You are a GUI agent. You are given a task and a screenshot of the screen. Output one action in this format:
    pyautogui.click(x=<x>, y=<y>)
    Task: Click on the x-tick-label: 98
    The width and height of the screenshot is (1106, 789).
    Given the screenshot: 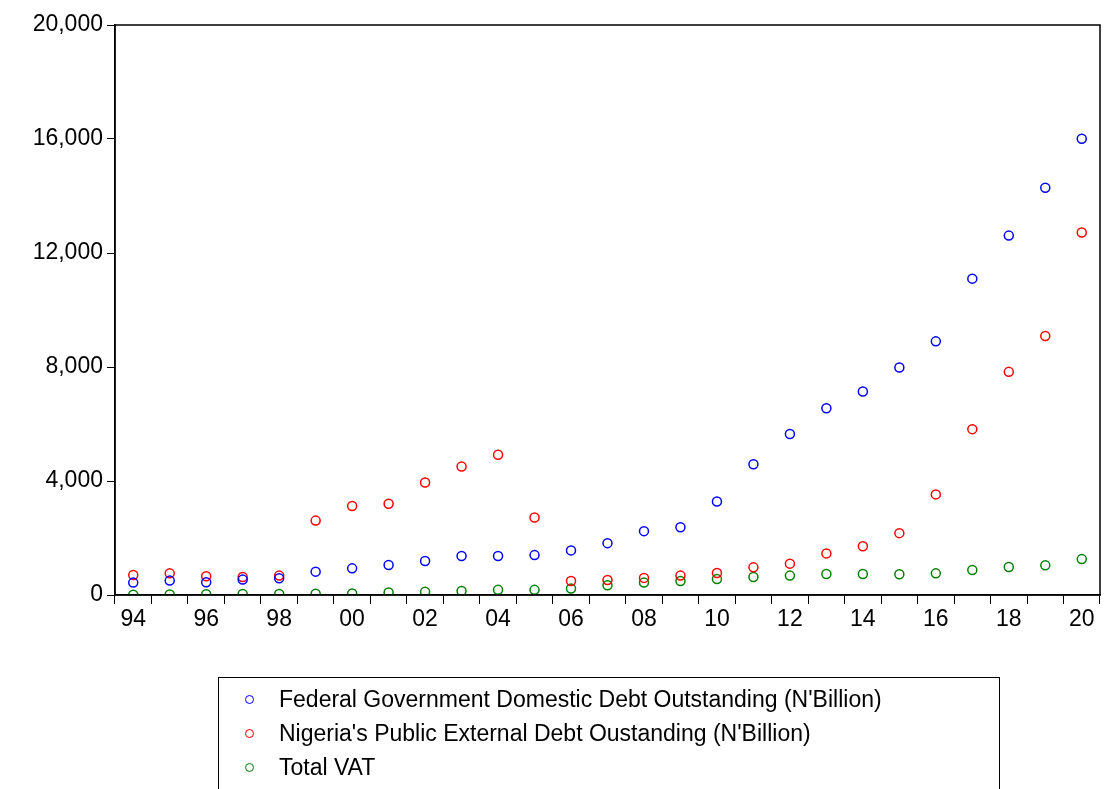 What is the action you would take?
    pyautogui.click(x=279, y=618)
    